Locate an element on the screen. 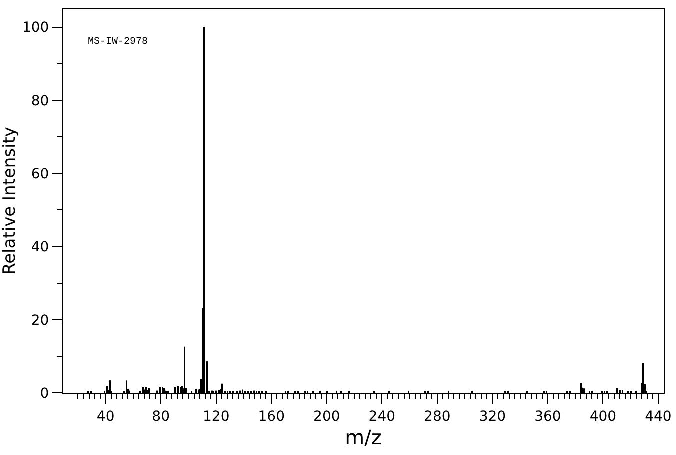  y-tick-label: 0 is located at coordinates (45, 394).